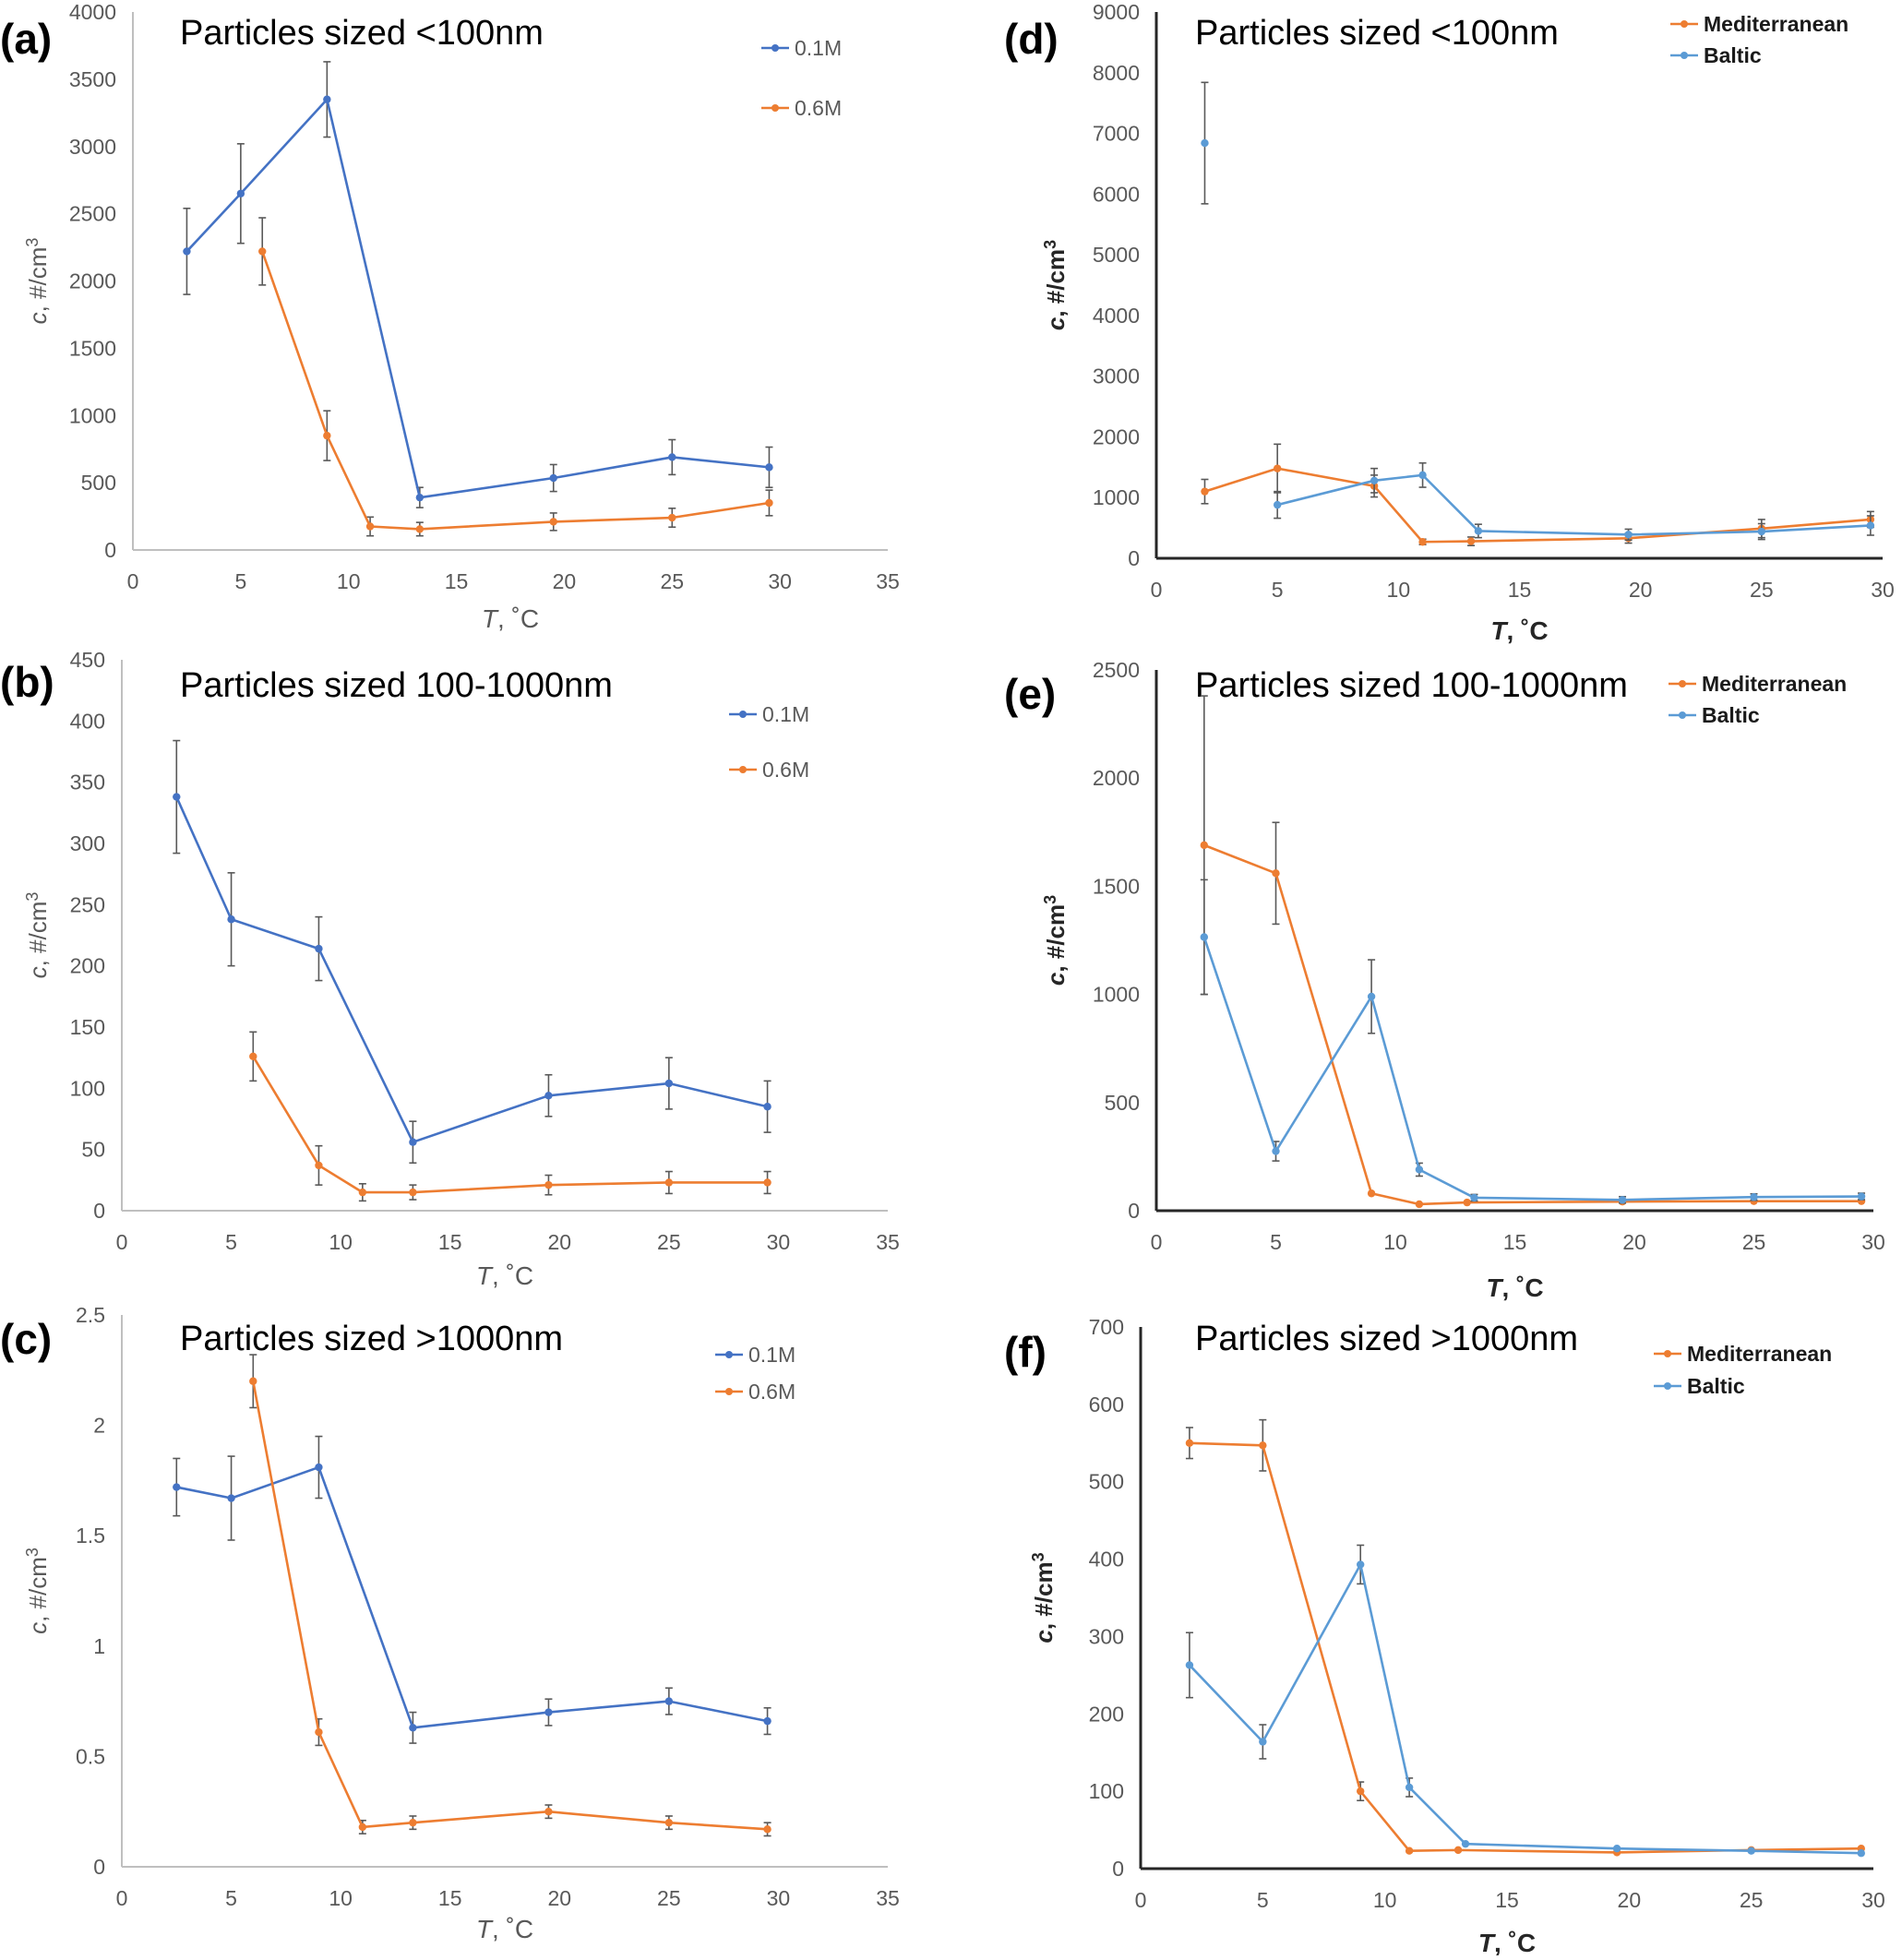  What do you see at coordinates (90, 1315) in the screenshot?
I see `y-tick-label: 2.5` at bounding box center [90, 1315].